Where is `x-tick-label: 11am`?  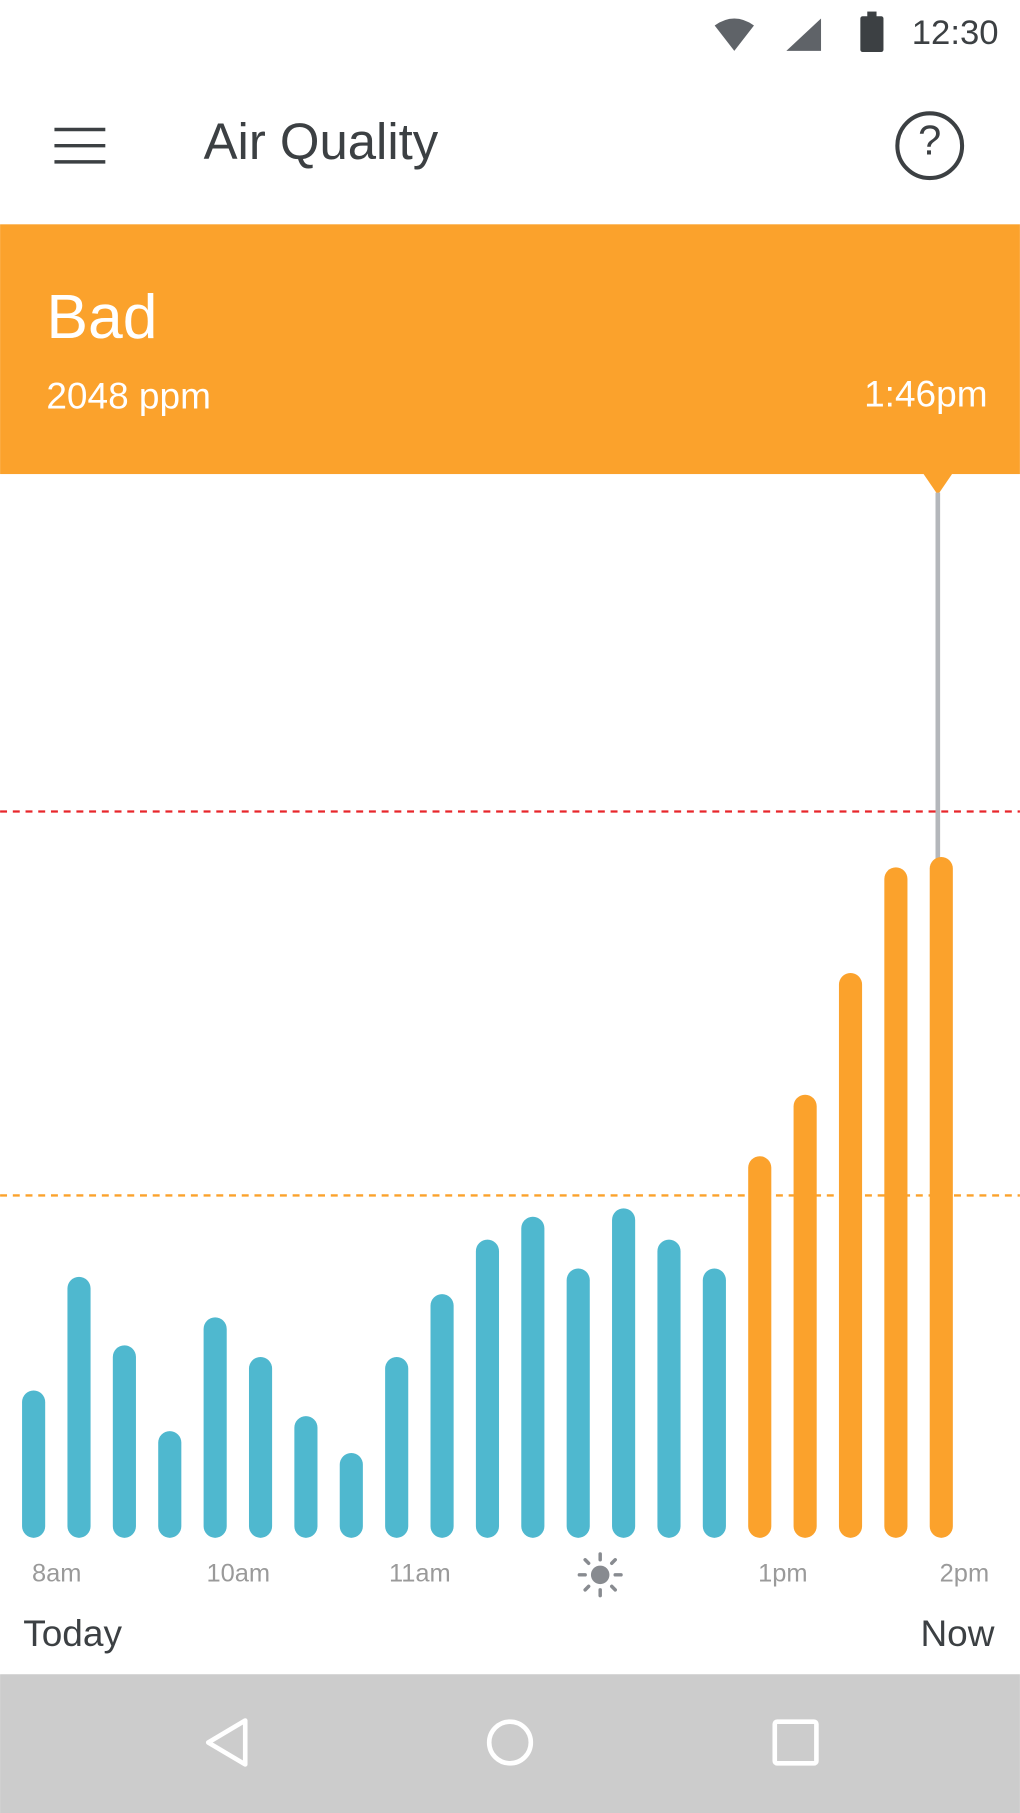
x-tick-label: 11am is located at coordinates (420, 1574).